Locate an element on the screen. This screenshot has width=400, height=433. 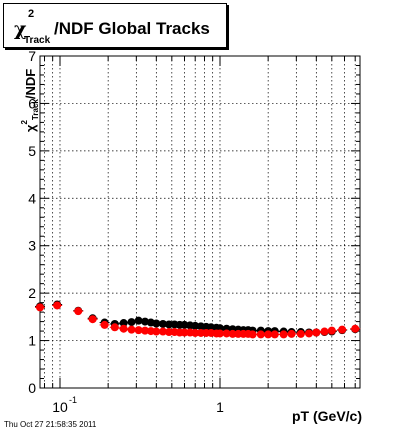
y-tick-label: 7 is located at coordinates (32, 56).